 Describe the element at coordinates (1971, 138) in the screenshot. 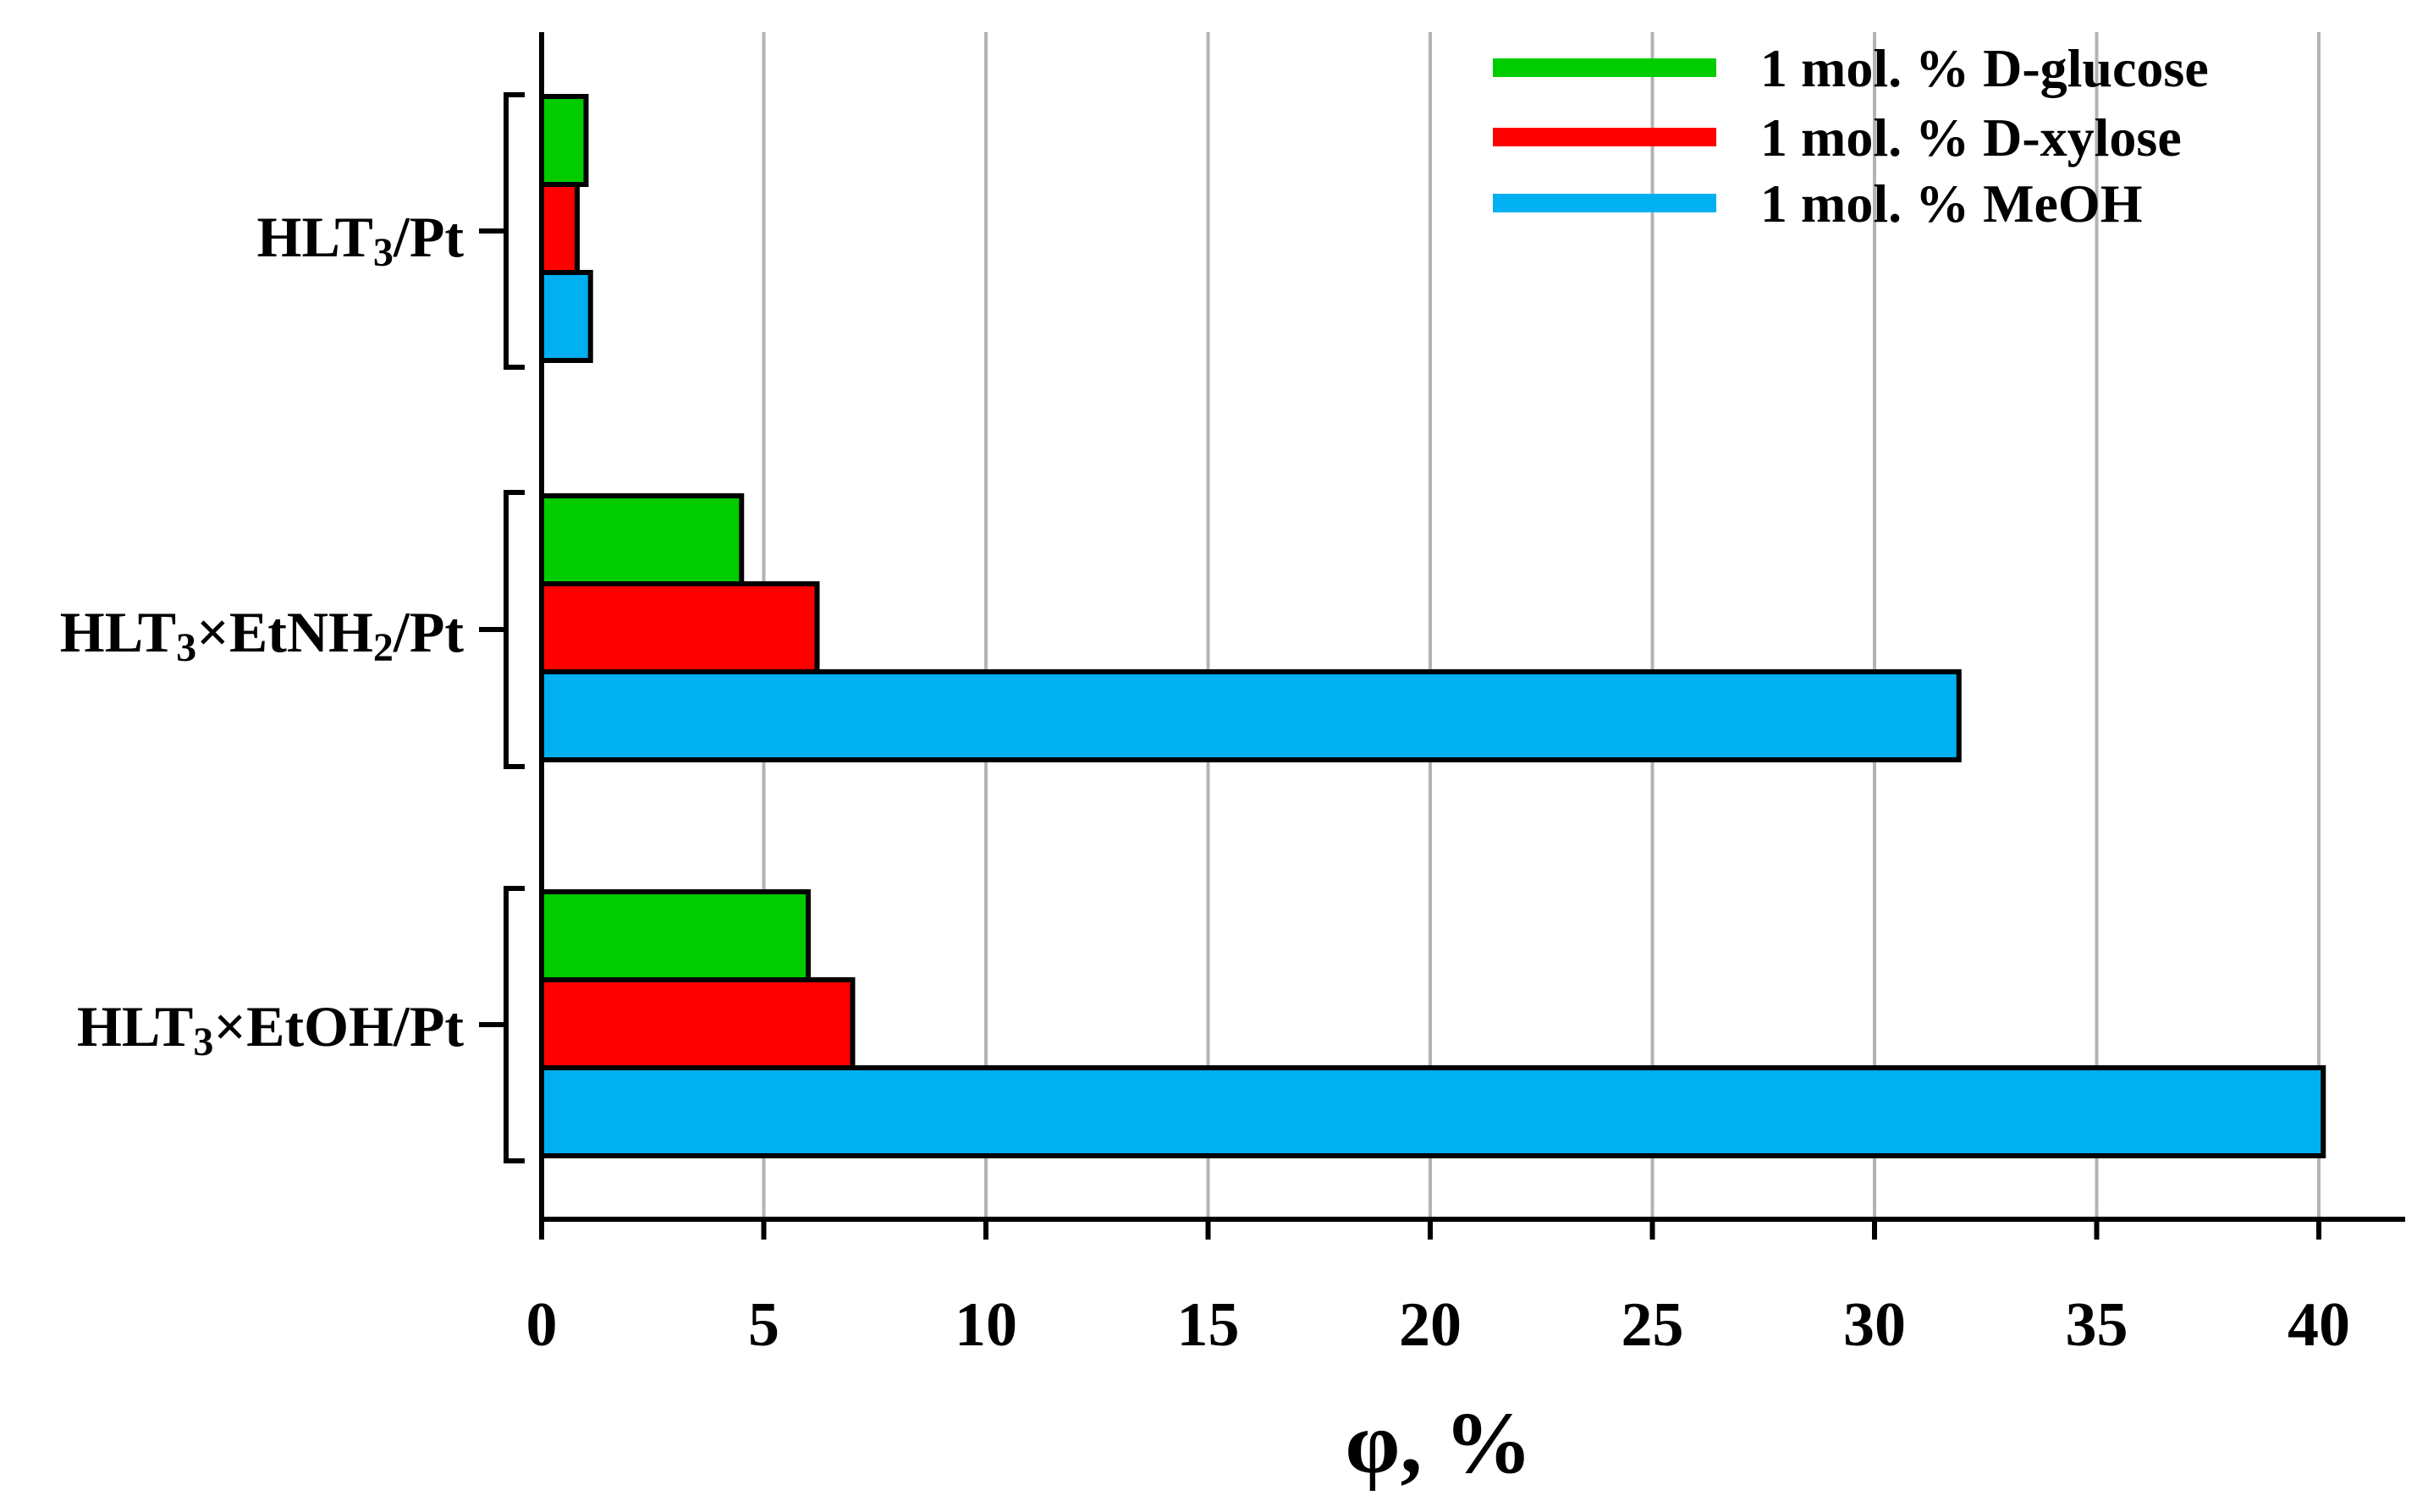

I see `legend-label: 1 mol. % D-xylose` at that location.